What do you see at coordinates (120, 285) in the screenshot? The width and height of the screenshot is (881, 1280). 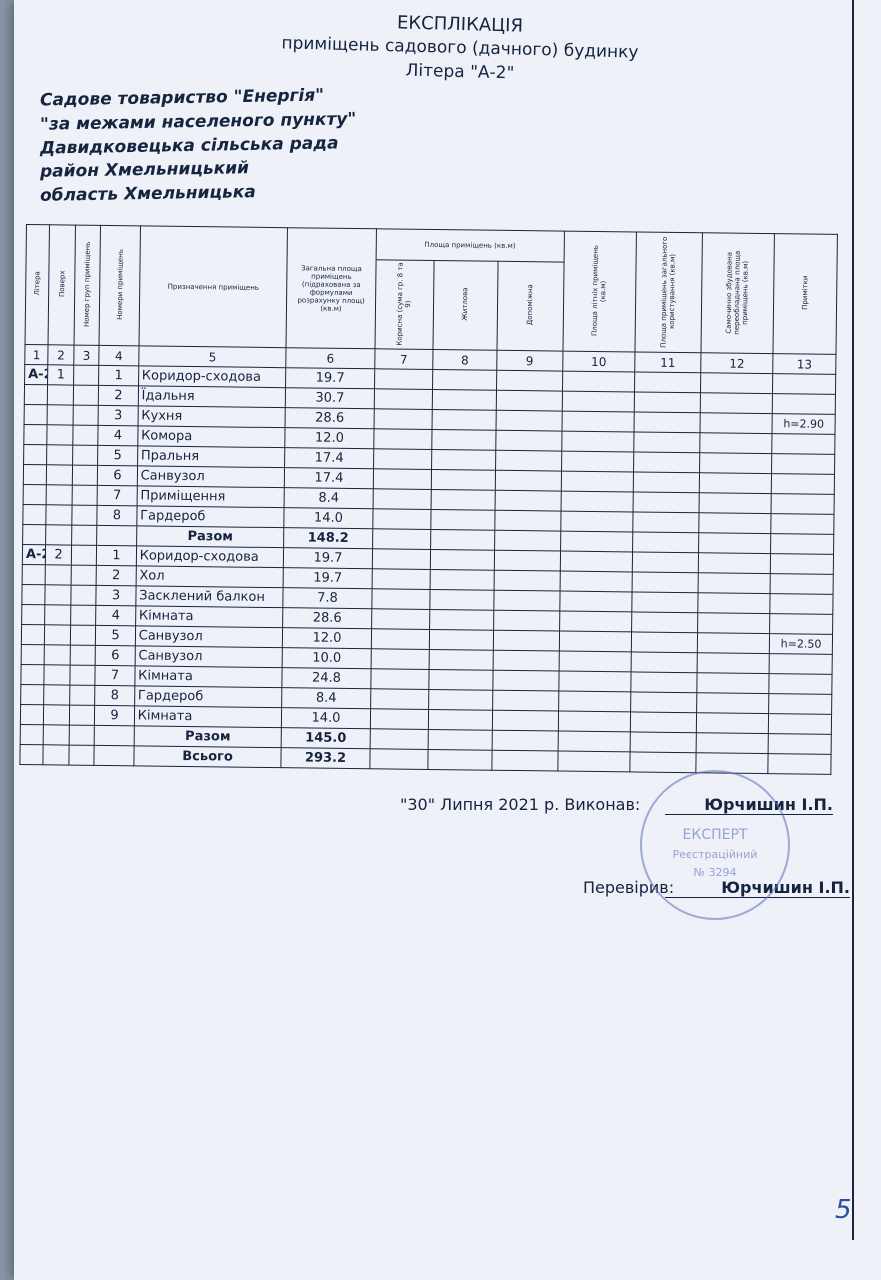 I see `header-room-no: Номери приміщень` at bounding box center [120, 285].